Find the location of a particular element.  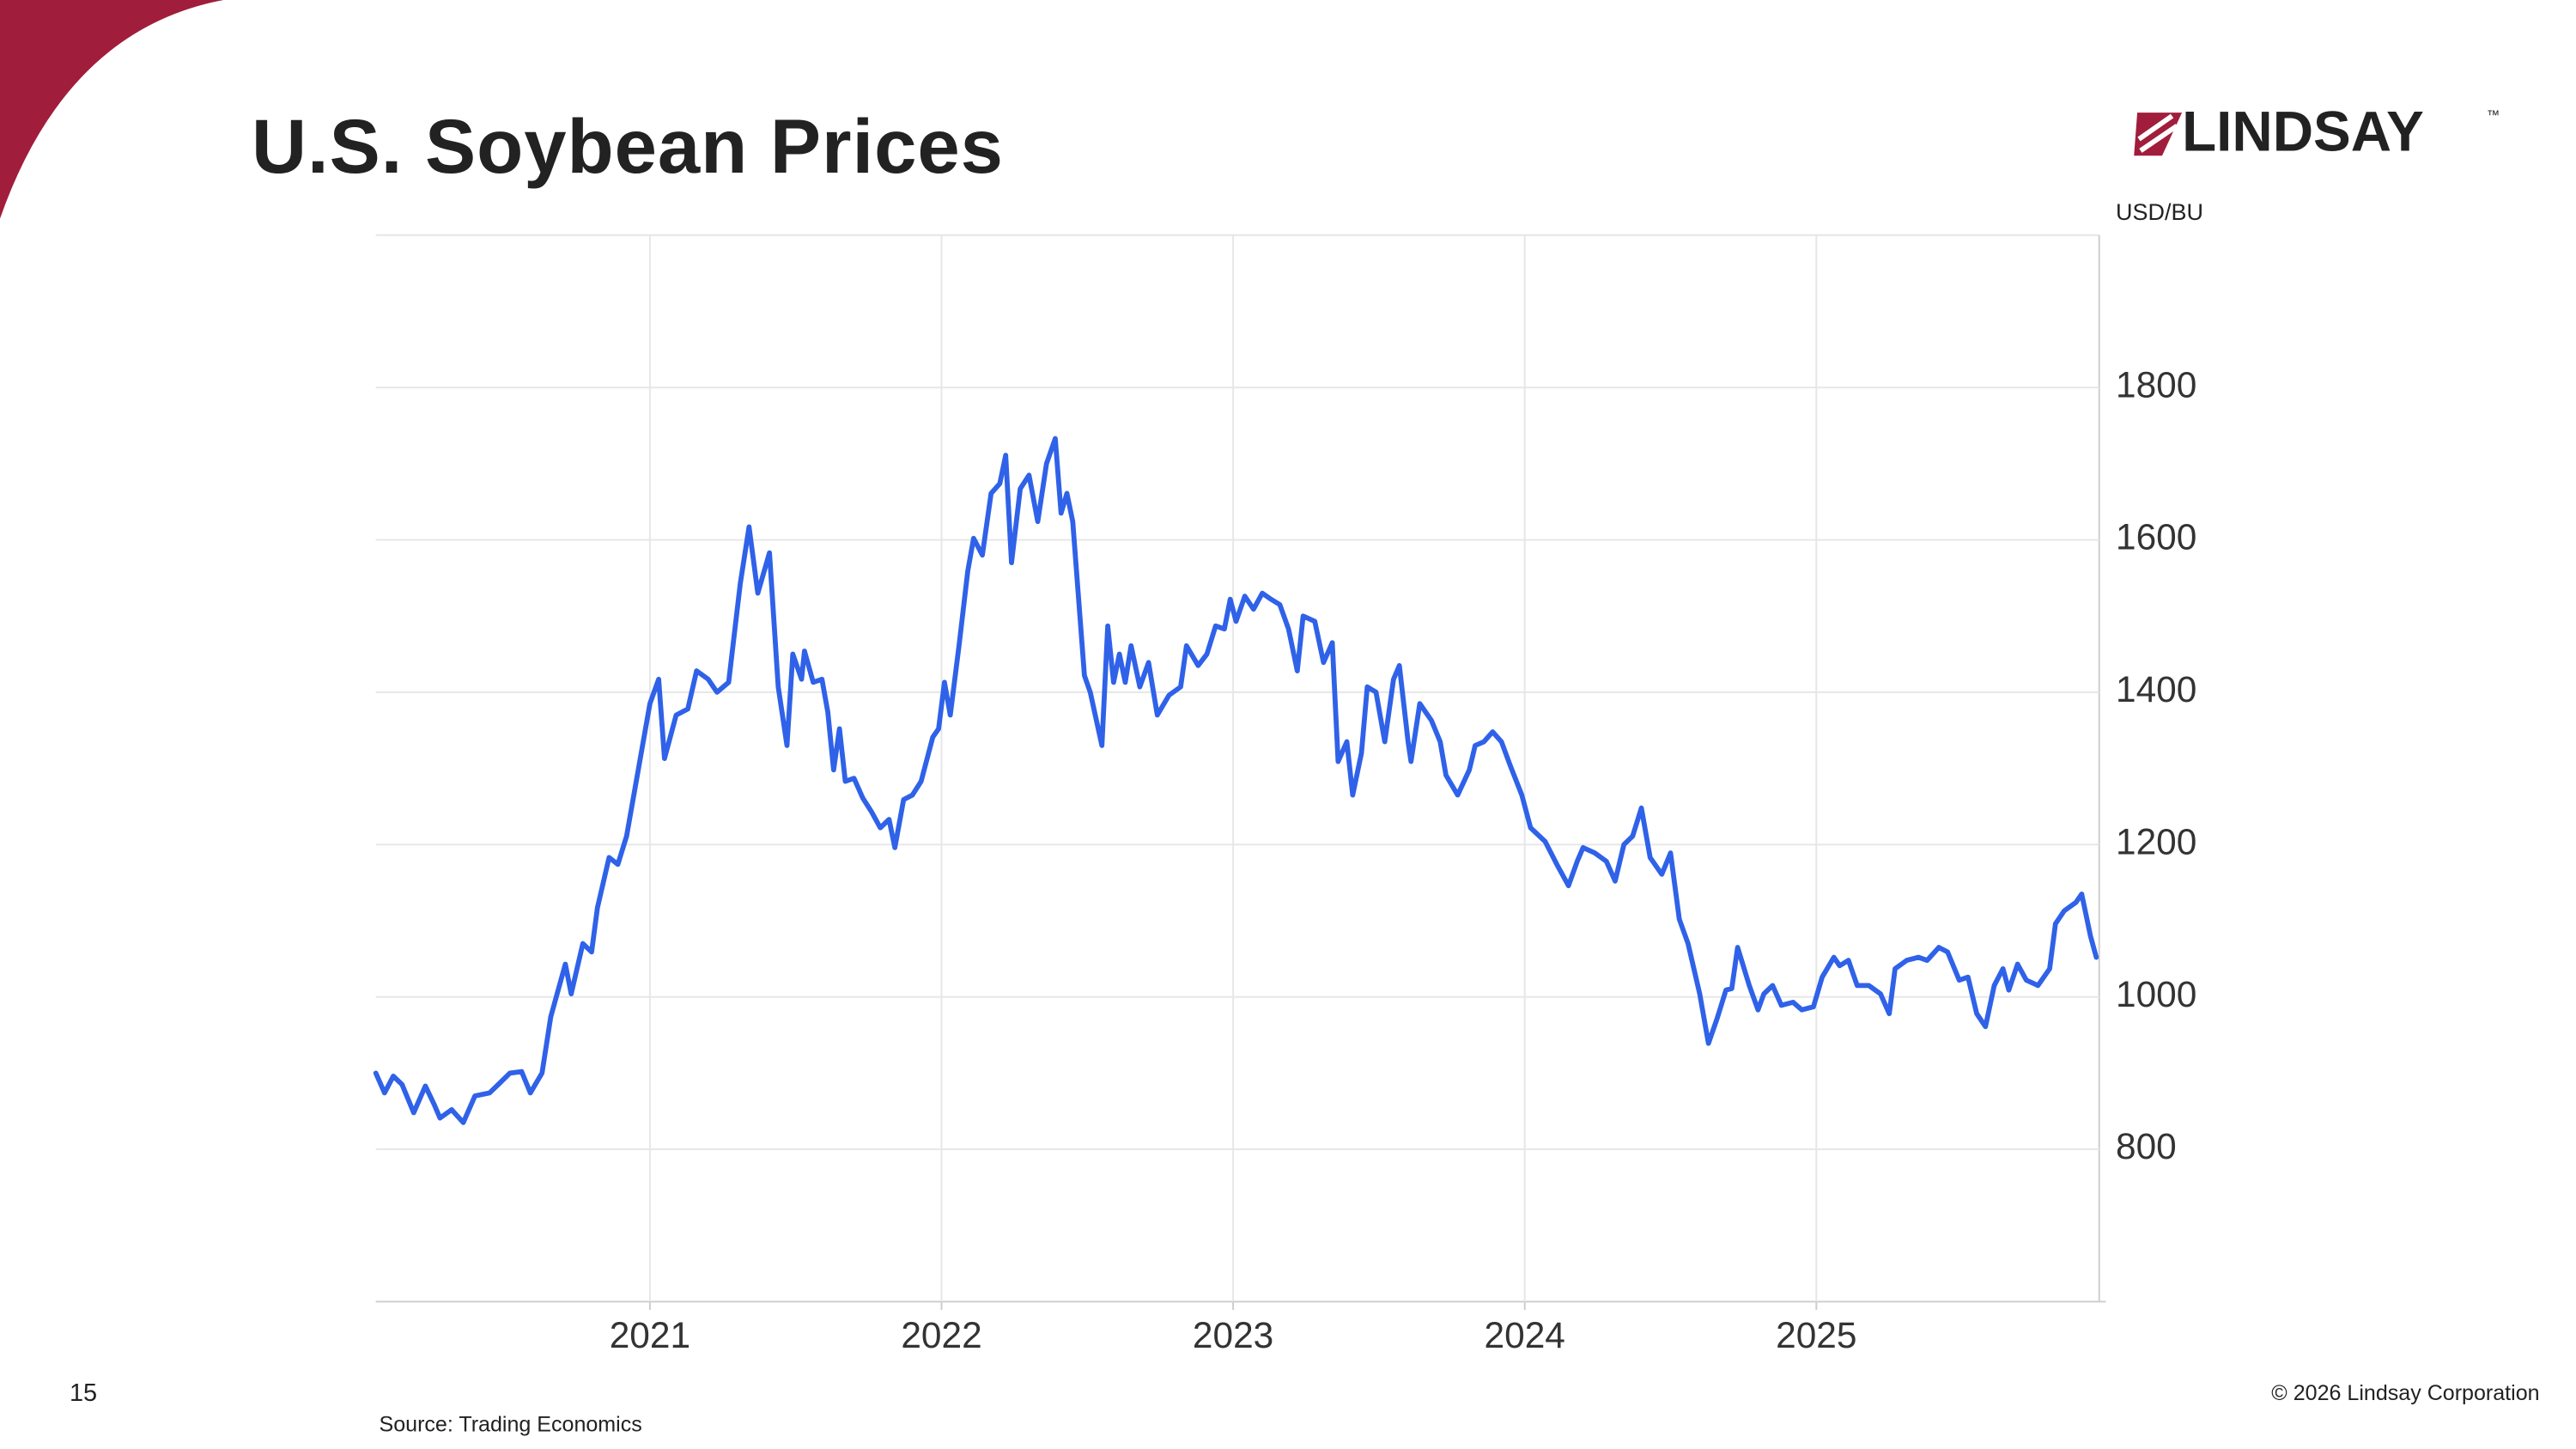

logo-icon-stripes is located at coordinates (2157, 133).